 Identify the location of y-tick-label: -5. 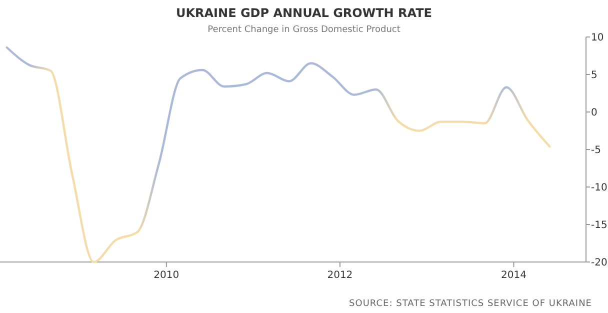
(596, 150).